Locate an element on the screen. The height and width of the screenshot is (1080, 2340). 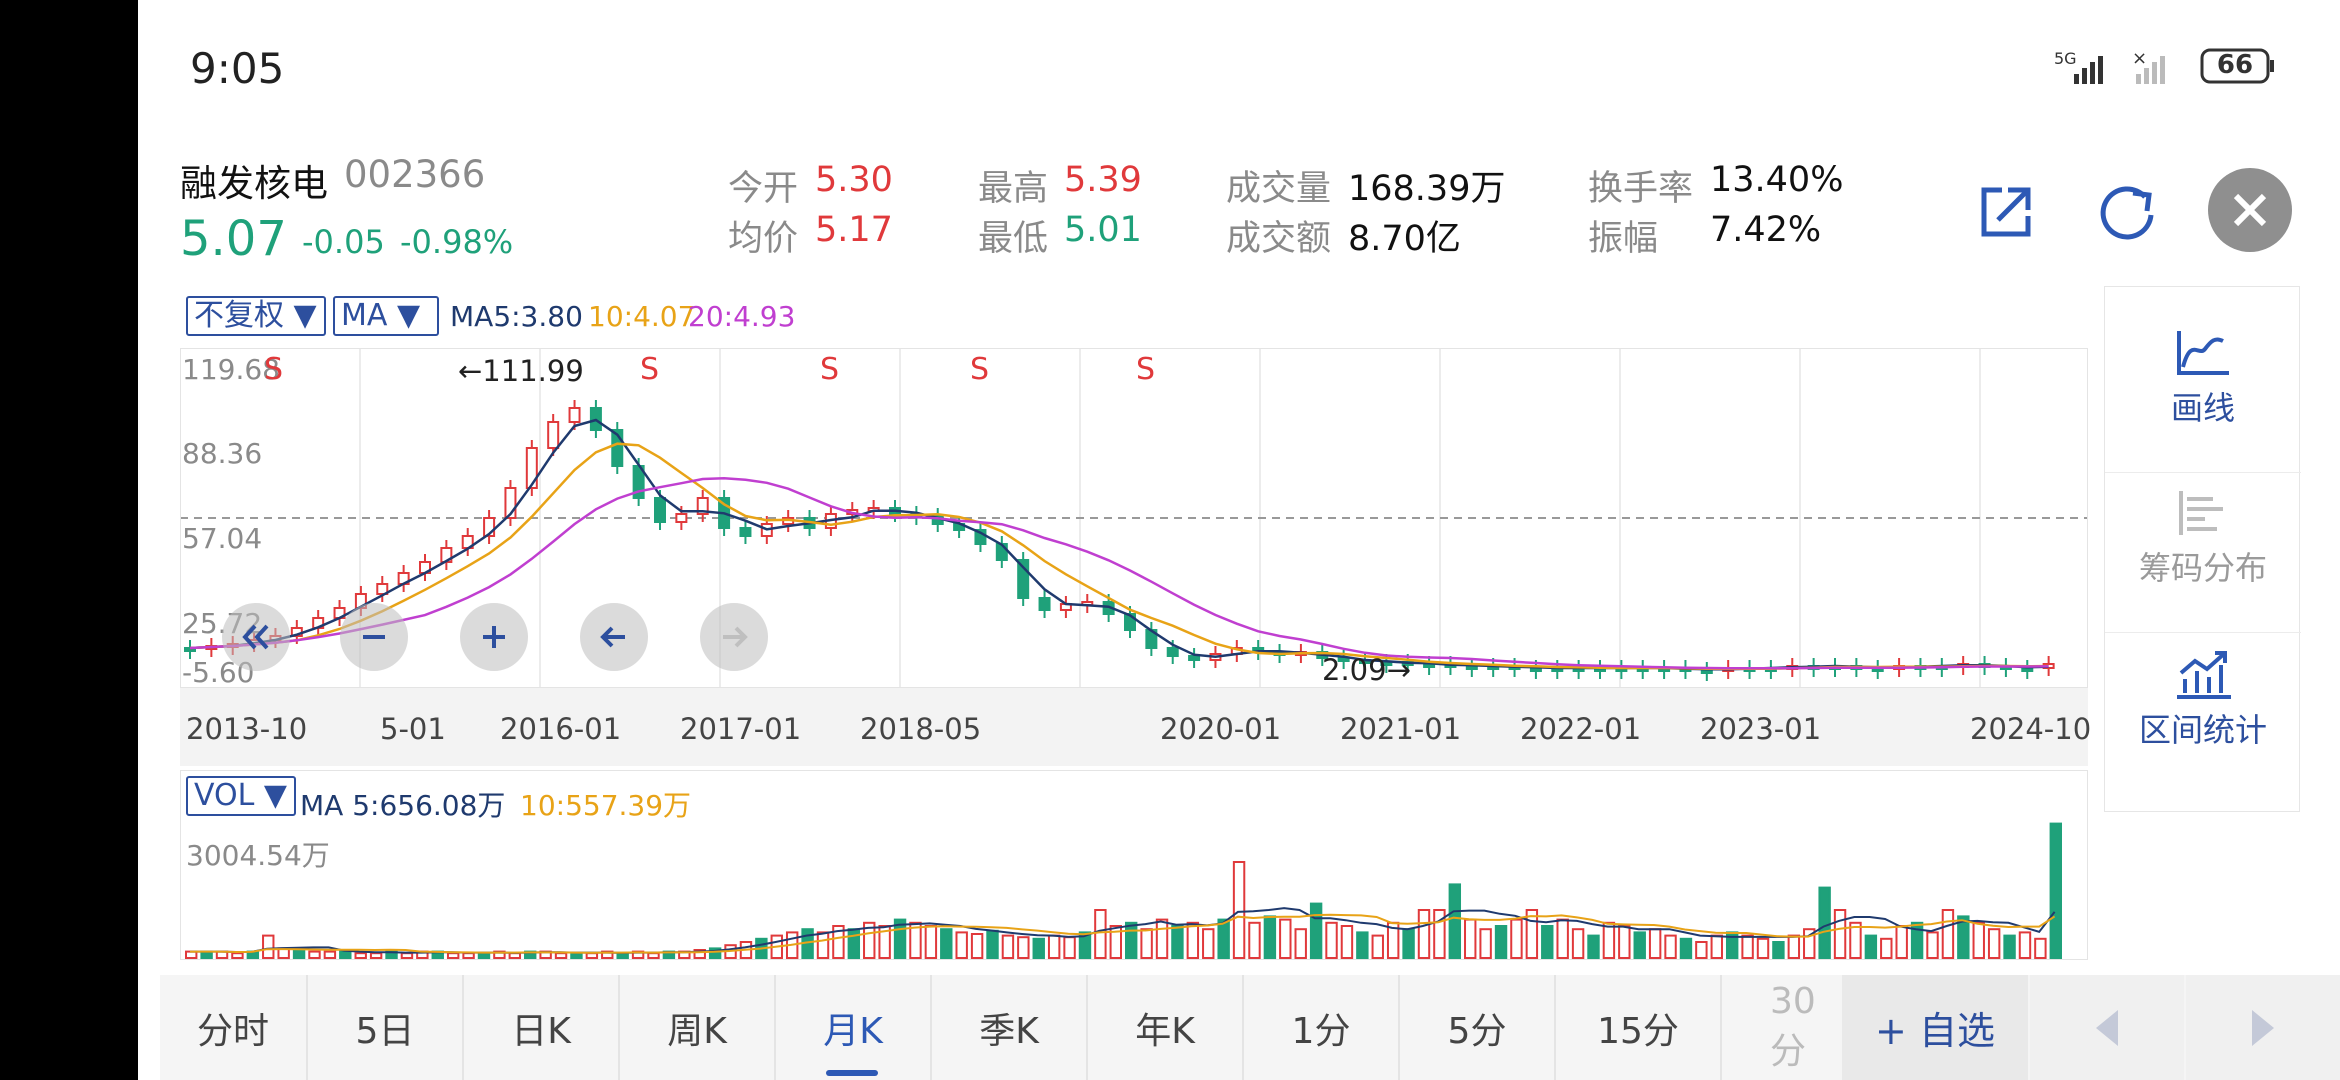
next-tab-button is located at coordinates (2263, 1027).